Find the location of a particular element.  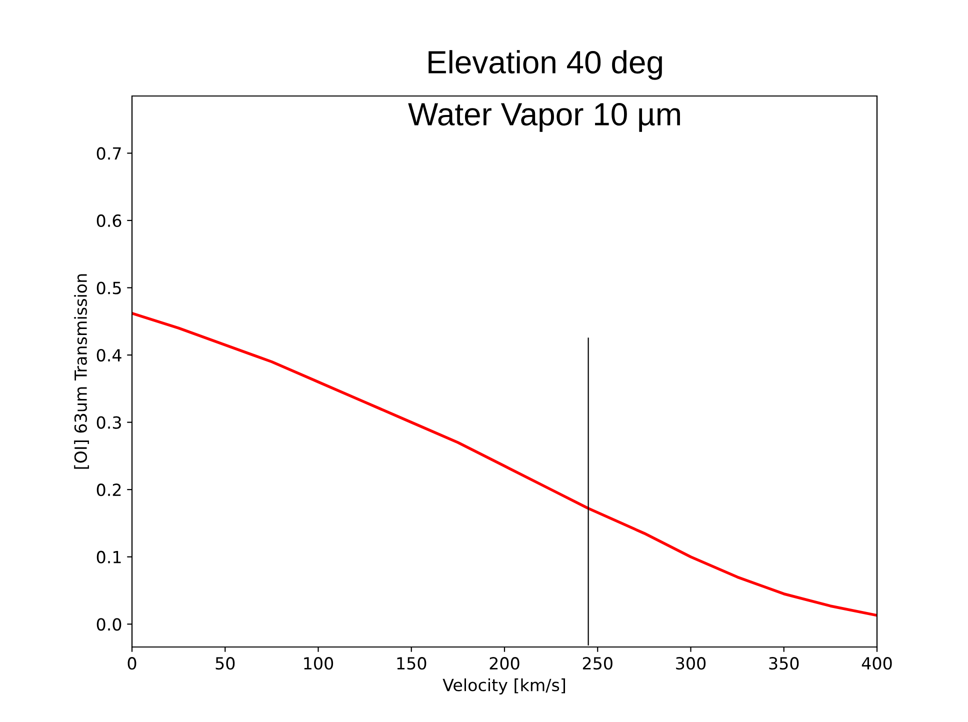

x-tick-label: 200 is located at coordinates (505, 663).